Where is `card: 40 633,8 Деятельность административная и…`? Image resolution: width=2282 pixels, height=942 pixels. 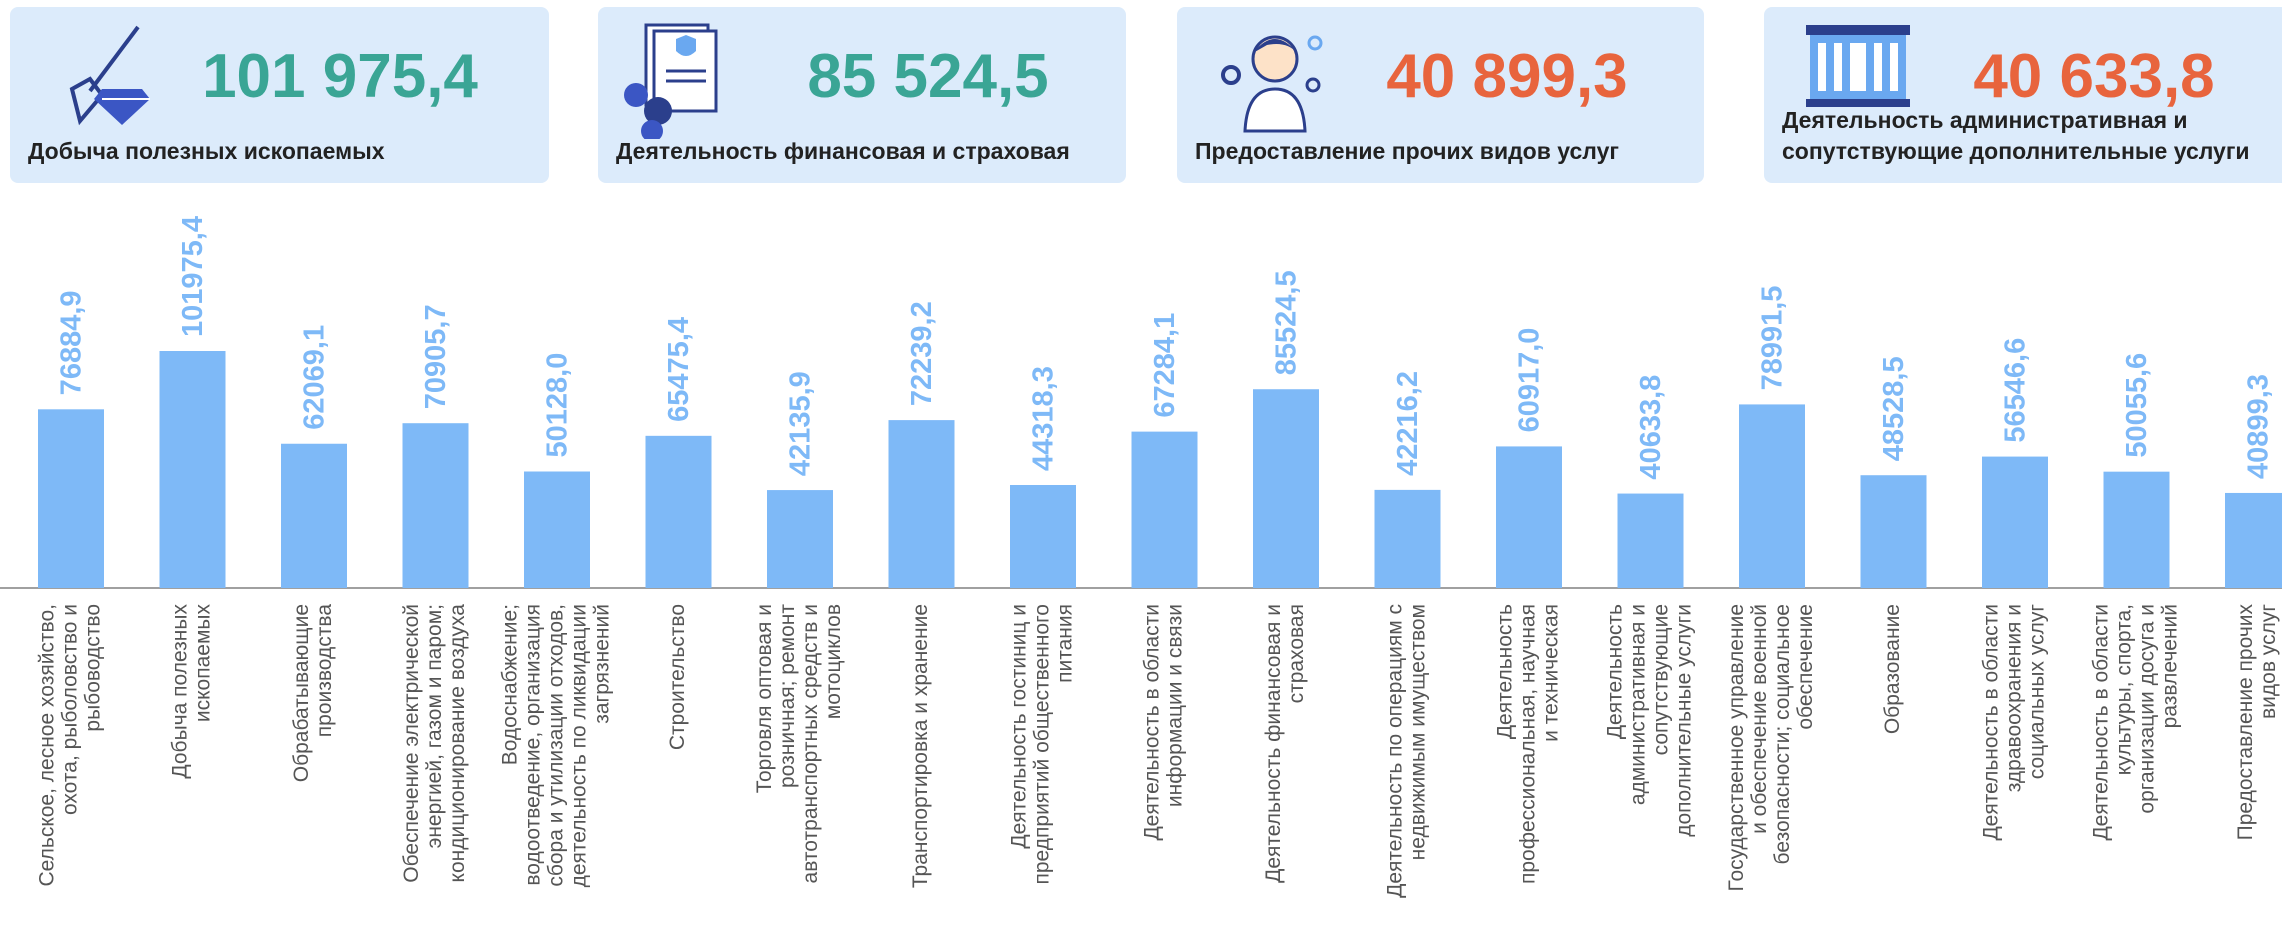 card: 40 633,8 Деятельность административная и… is located at coordinates (2023, 95).